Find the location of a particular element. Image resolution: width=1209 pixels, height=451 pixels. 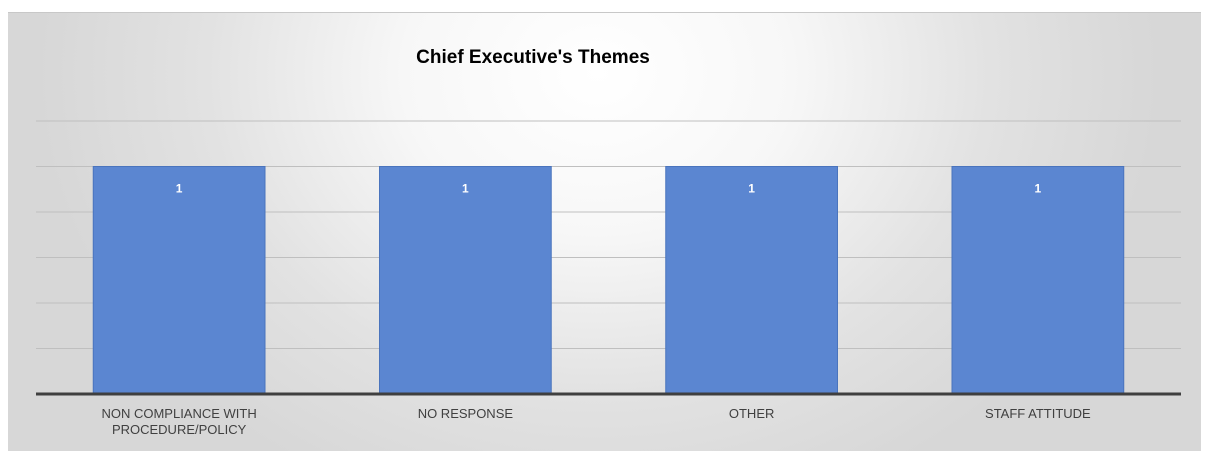

x-tick-label-4: STAFF ATTITUDE is located at coordinates (1038, 413).